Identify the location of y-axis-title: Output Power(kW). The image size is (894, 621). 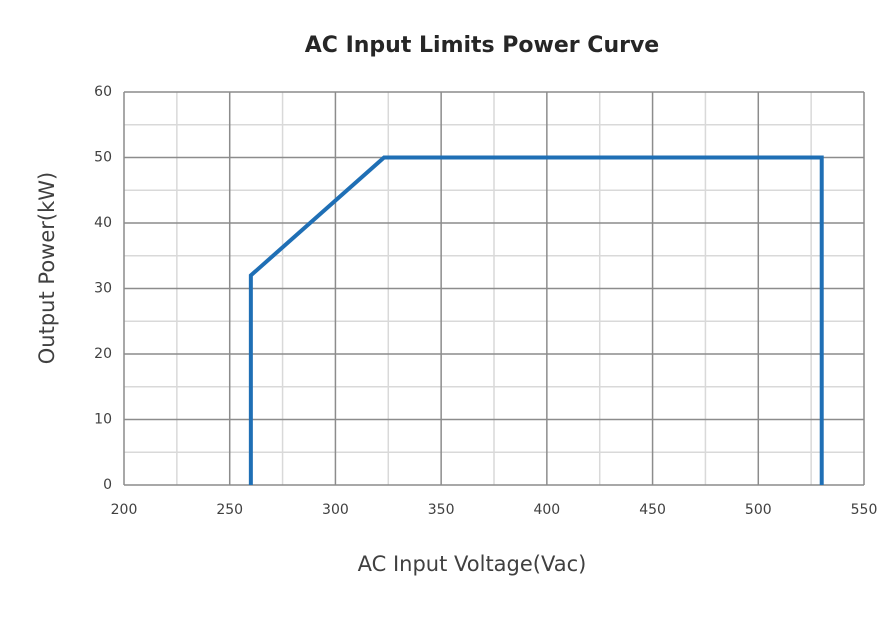
(47, 268).